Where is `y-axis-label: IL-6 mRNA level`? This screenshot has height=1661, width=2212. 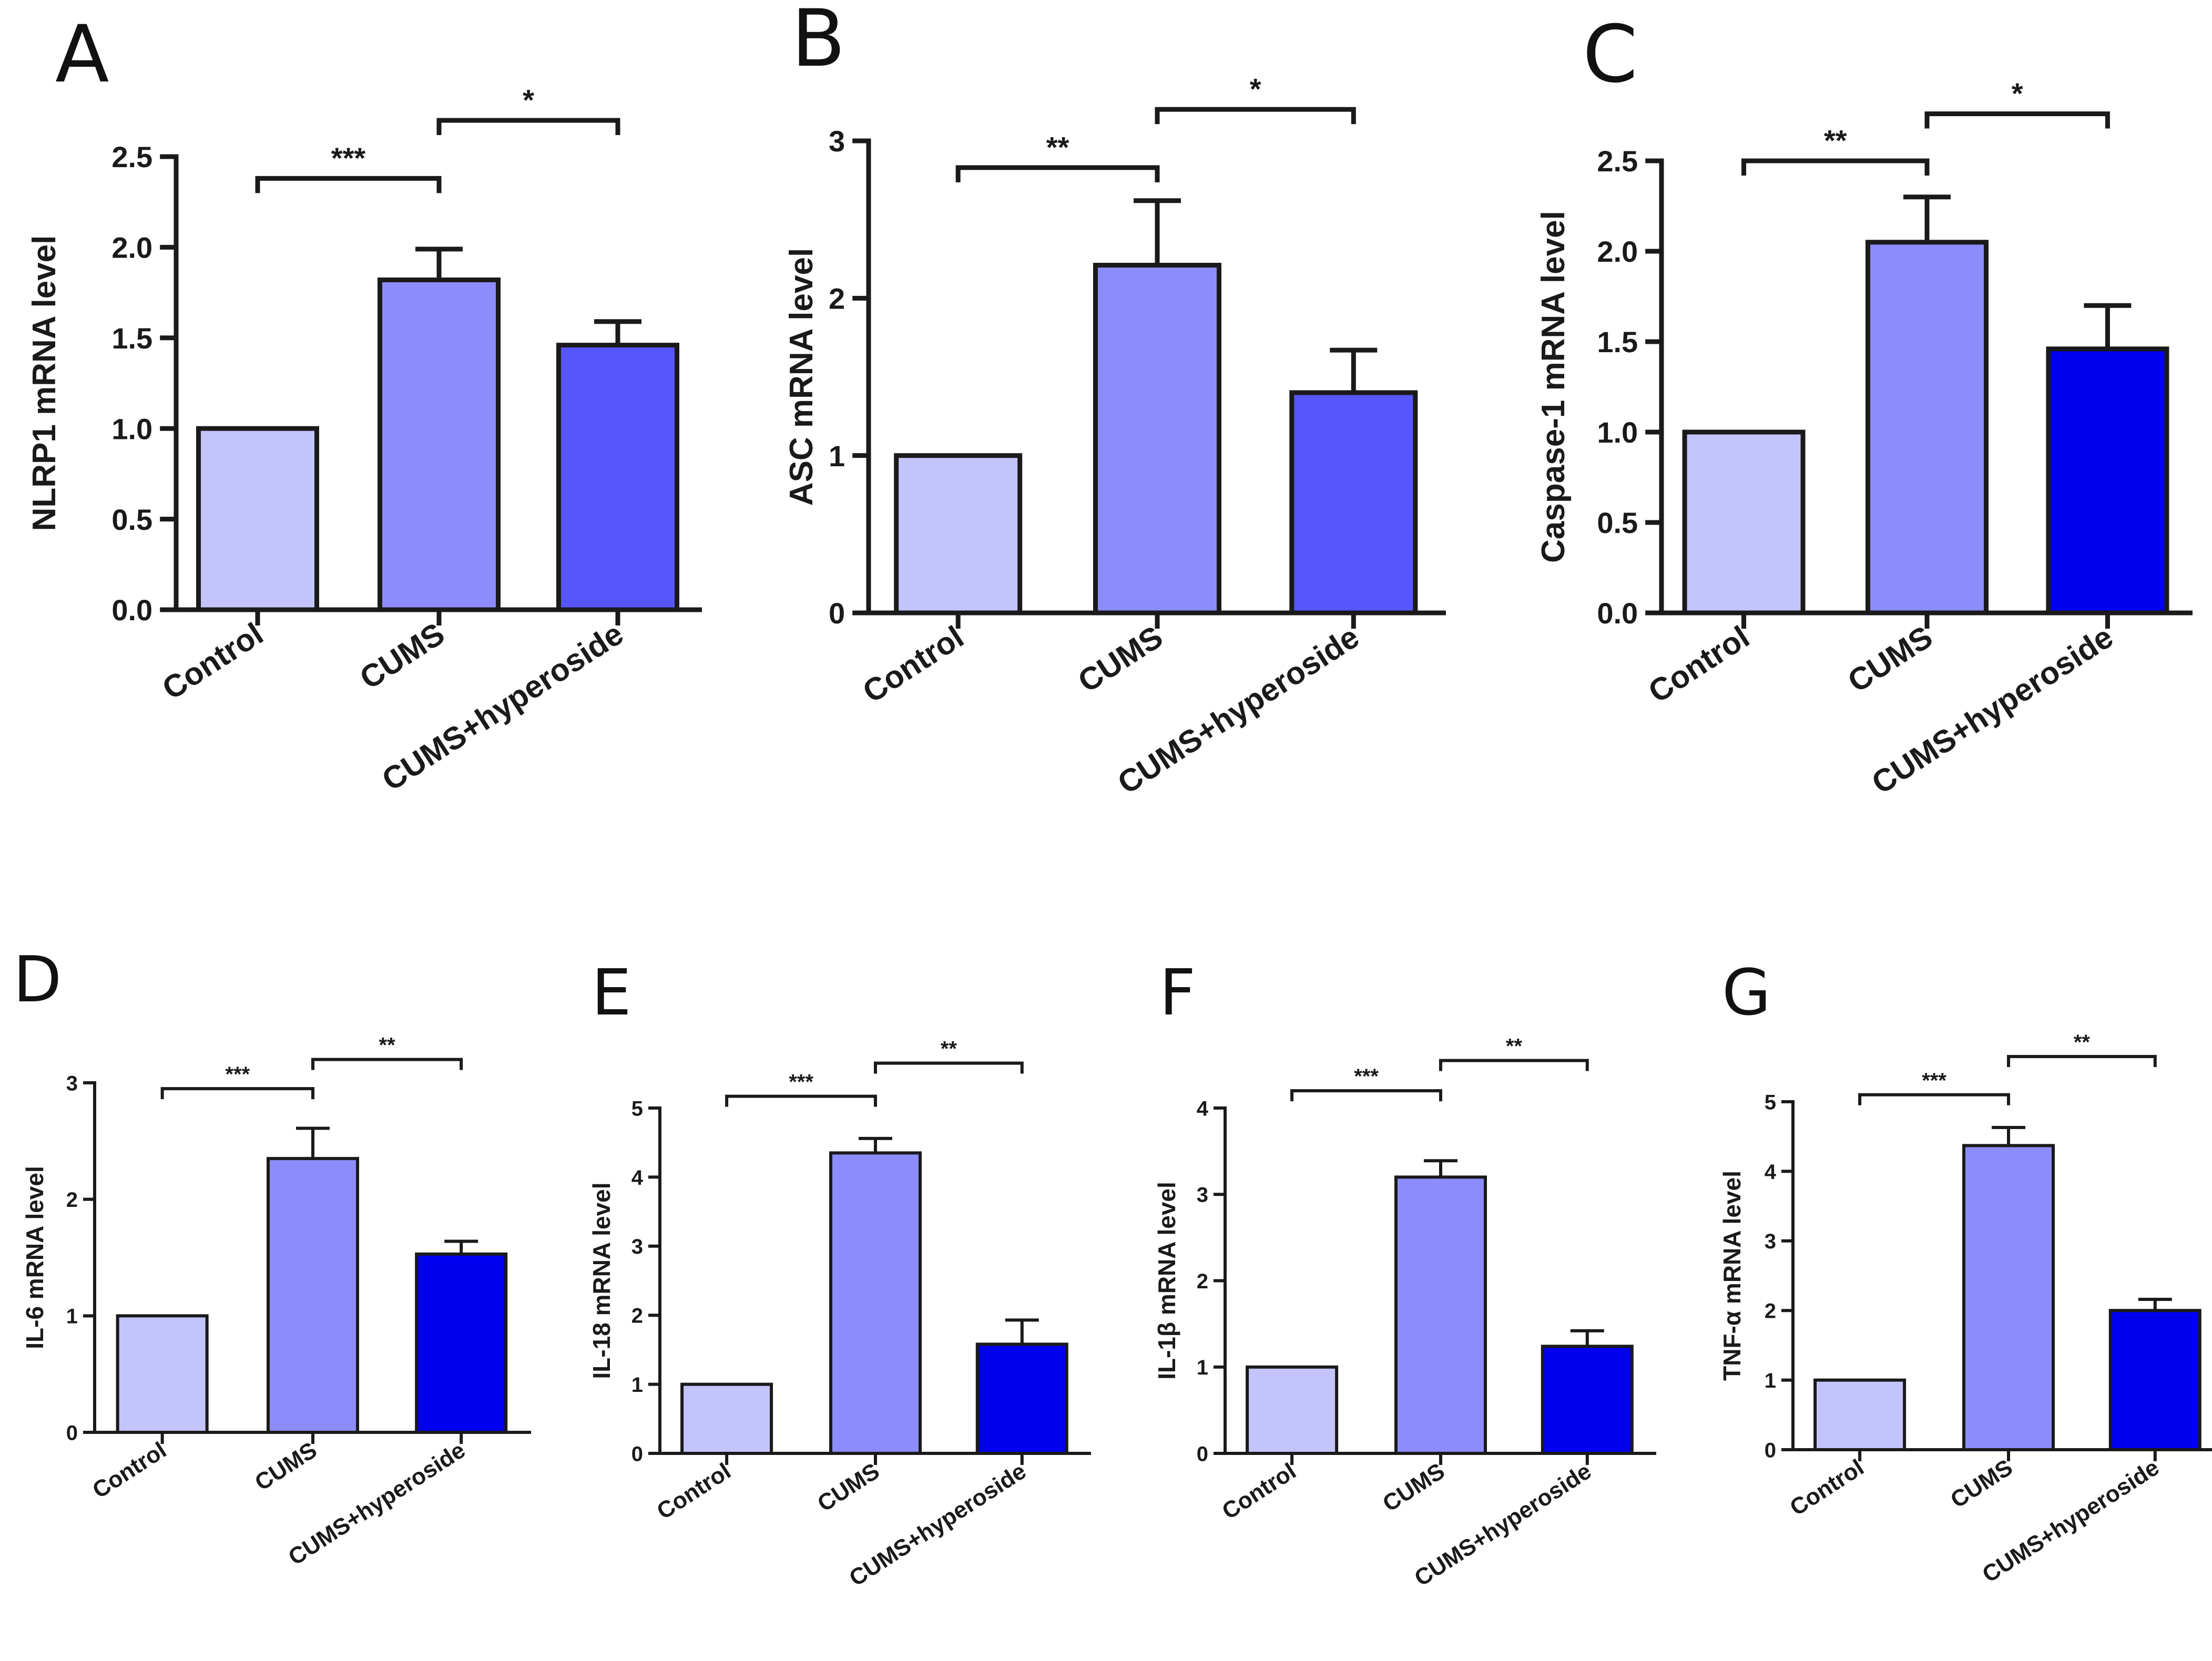 y-axis-label: IL-6 mRNA level is located at coordinates (34, 1257).